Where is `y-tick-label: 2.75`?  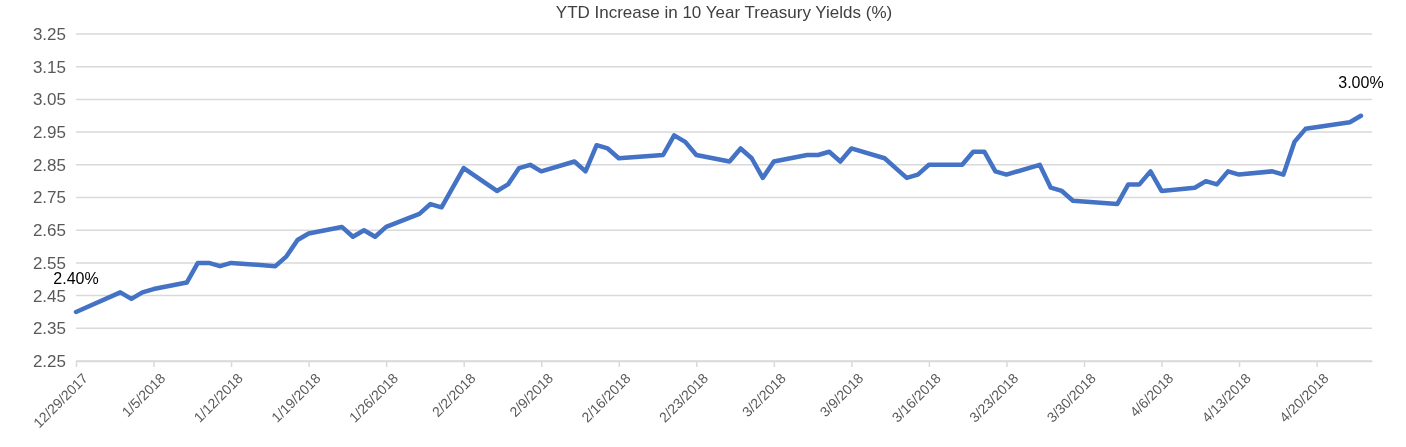
y-tick-label: 2.75 is located at coordinates (49, 198).